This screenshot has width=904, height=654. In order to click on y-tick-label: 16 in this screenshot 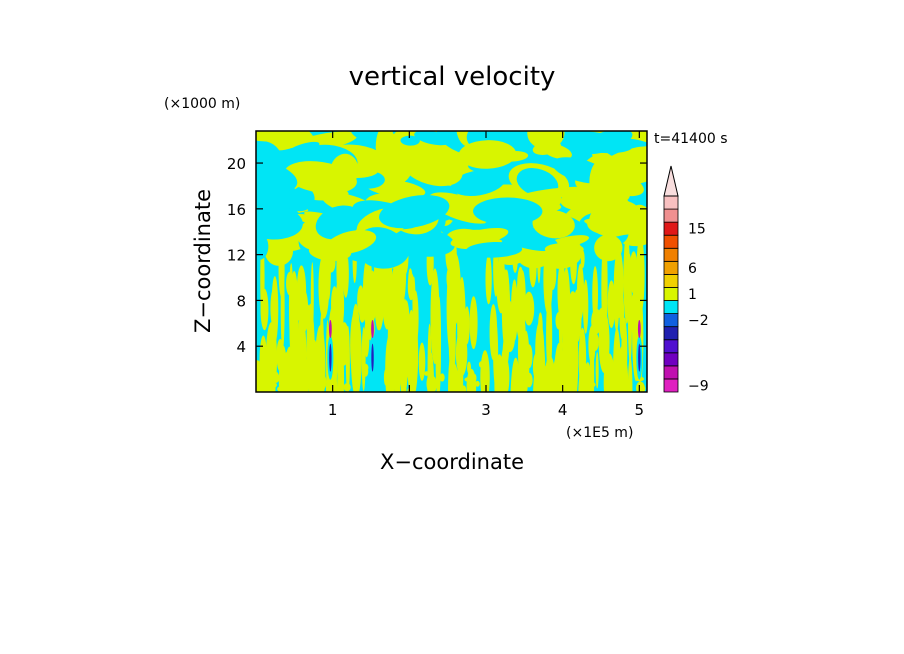, I will do `click(236, 210)`.